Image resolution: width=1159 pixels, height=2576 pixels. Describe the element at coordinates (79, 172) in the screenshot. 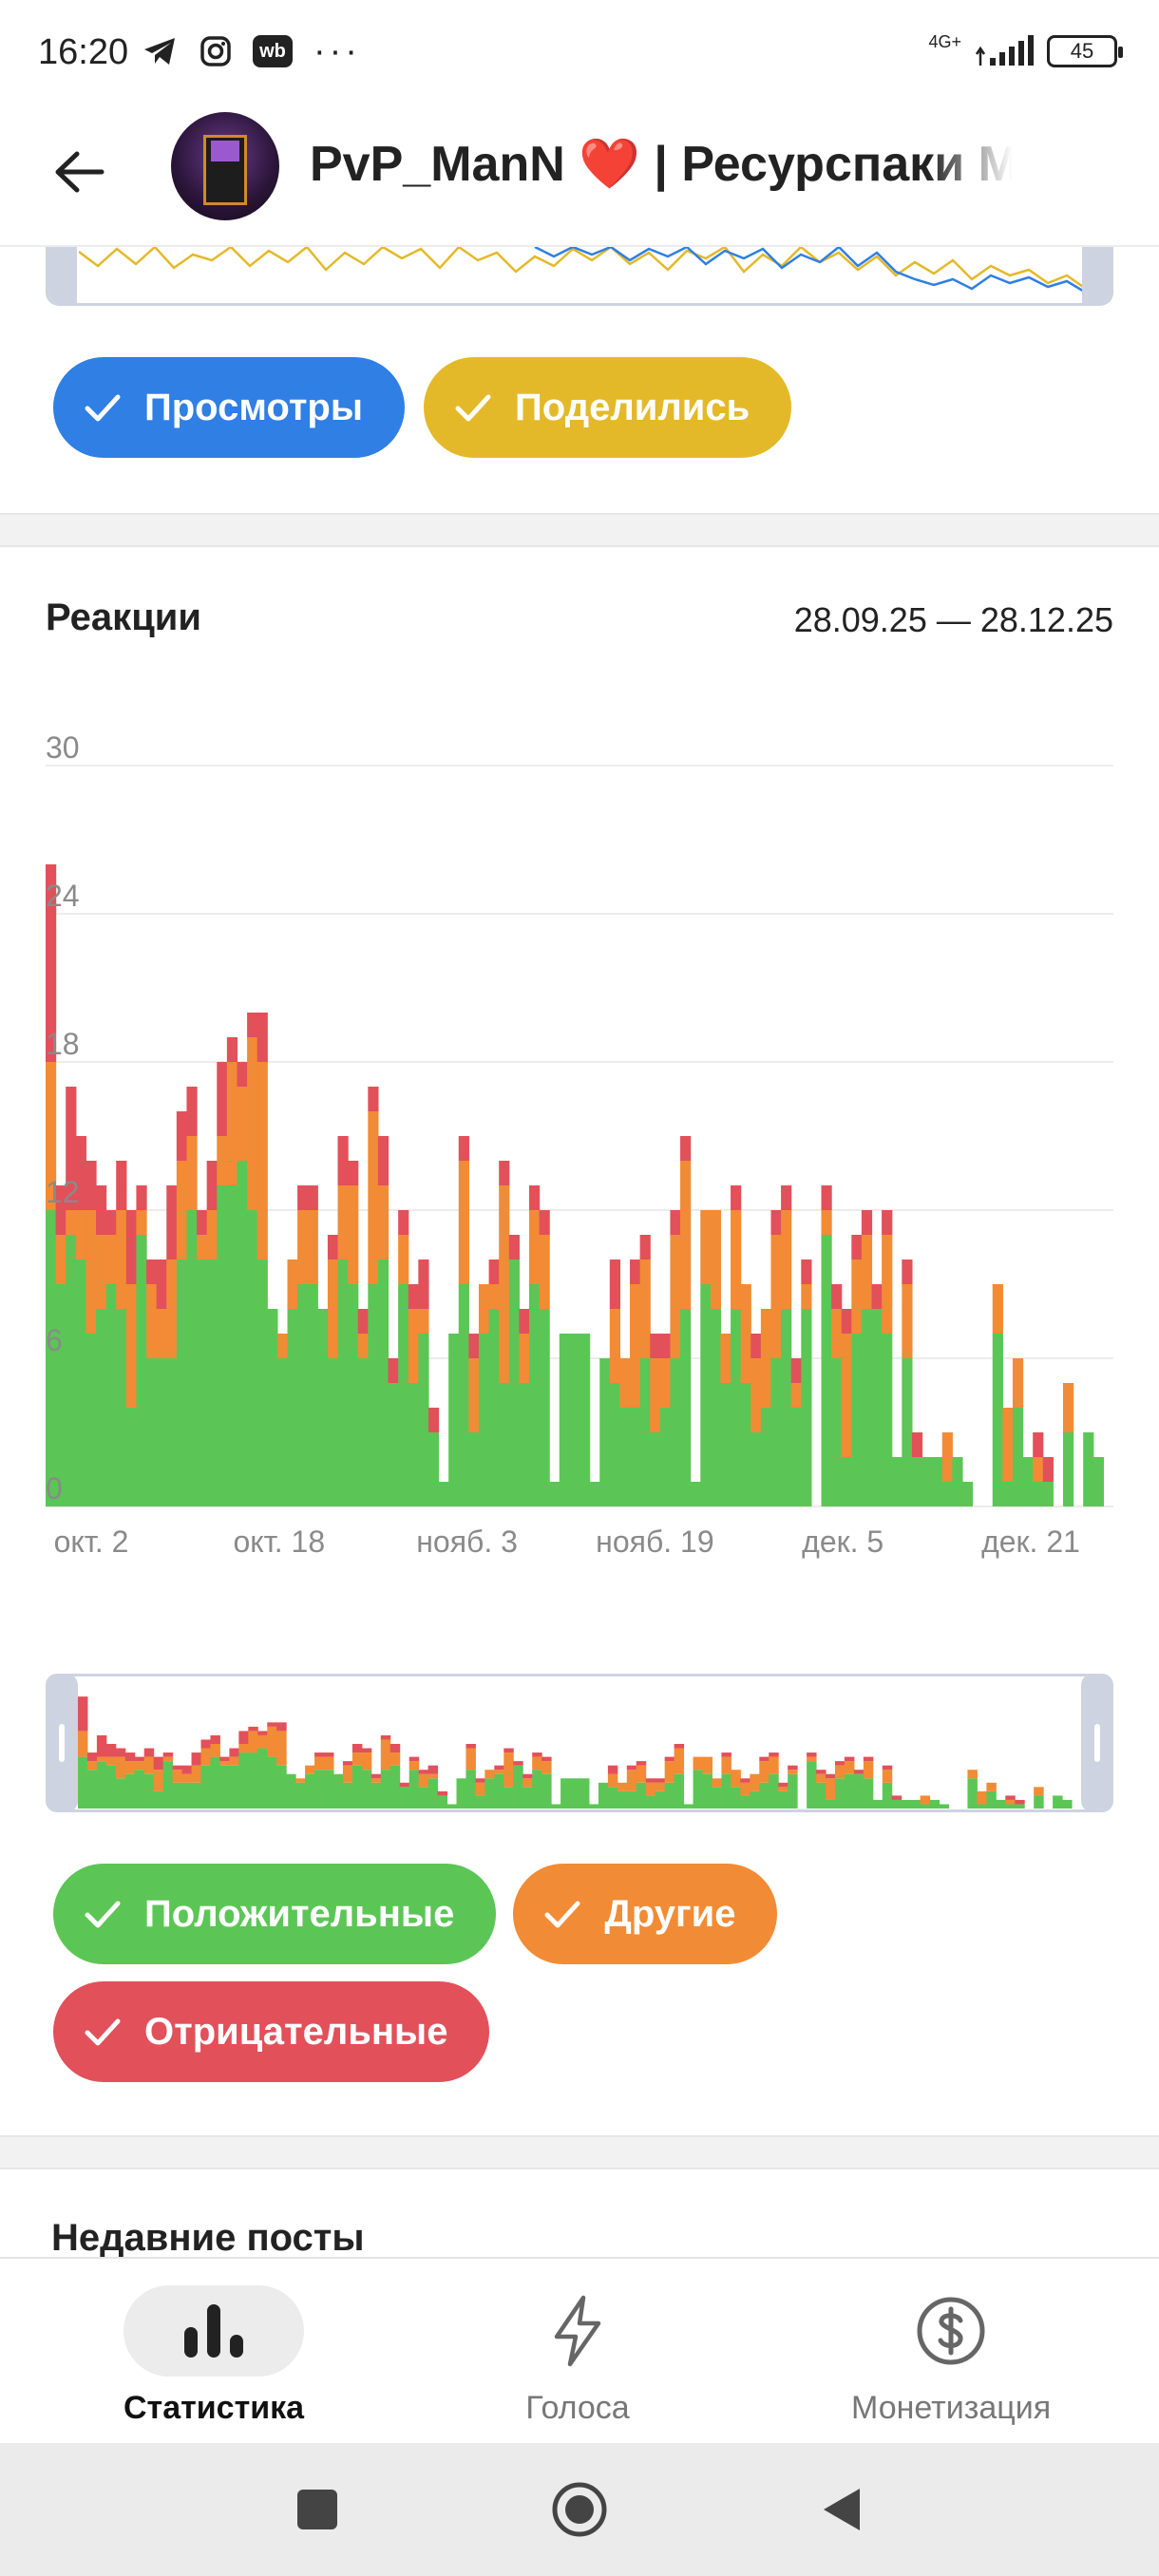

I see `back-button` at that location.